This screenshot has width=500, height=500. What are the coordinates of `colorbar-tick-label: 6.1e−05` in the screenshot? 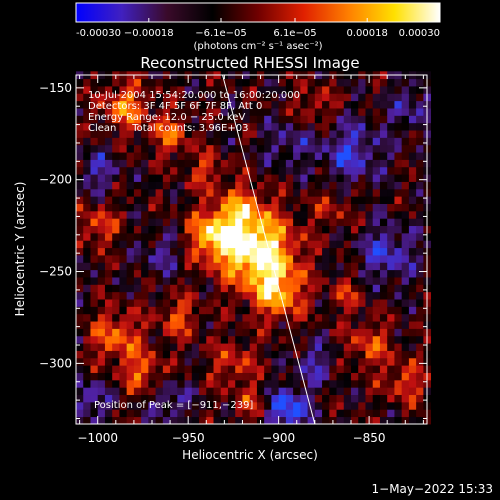 It's located at (294, 33).